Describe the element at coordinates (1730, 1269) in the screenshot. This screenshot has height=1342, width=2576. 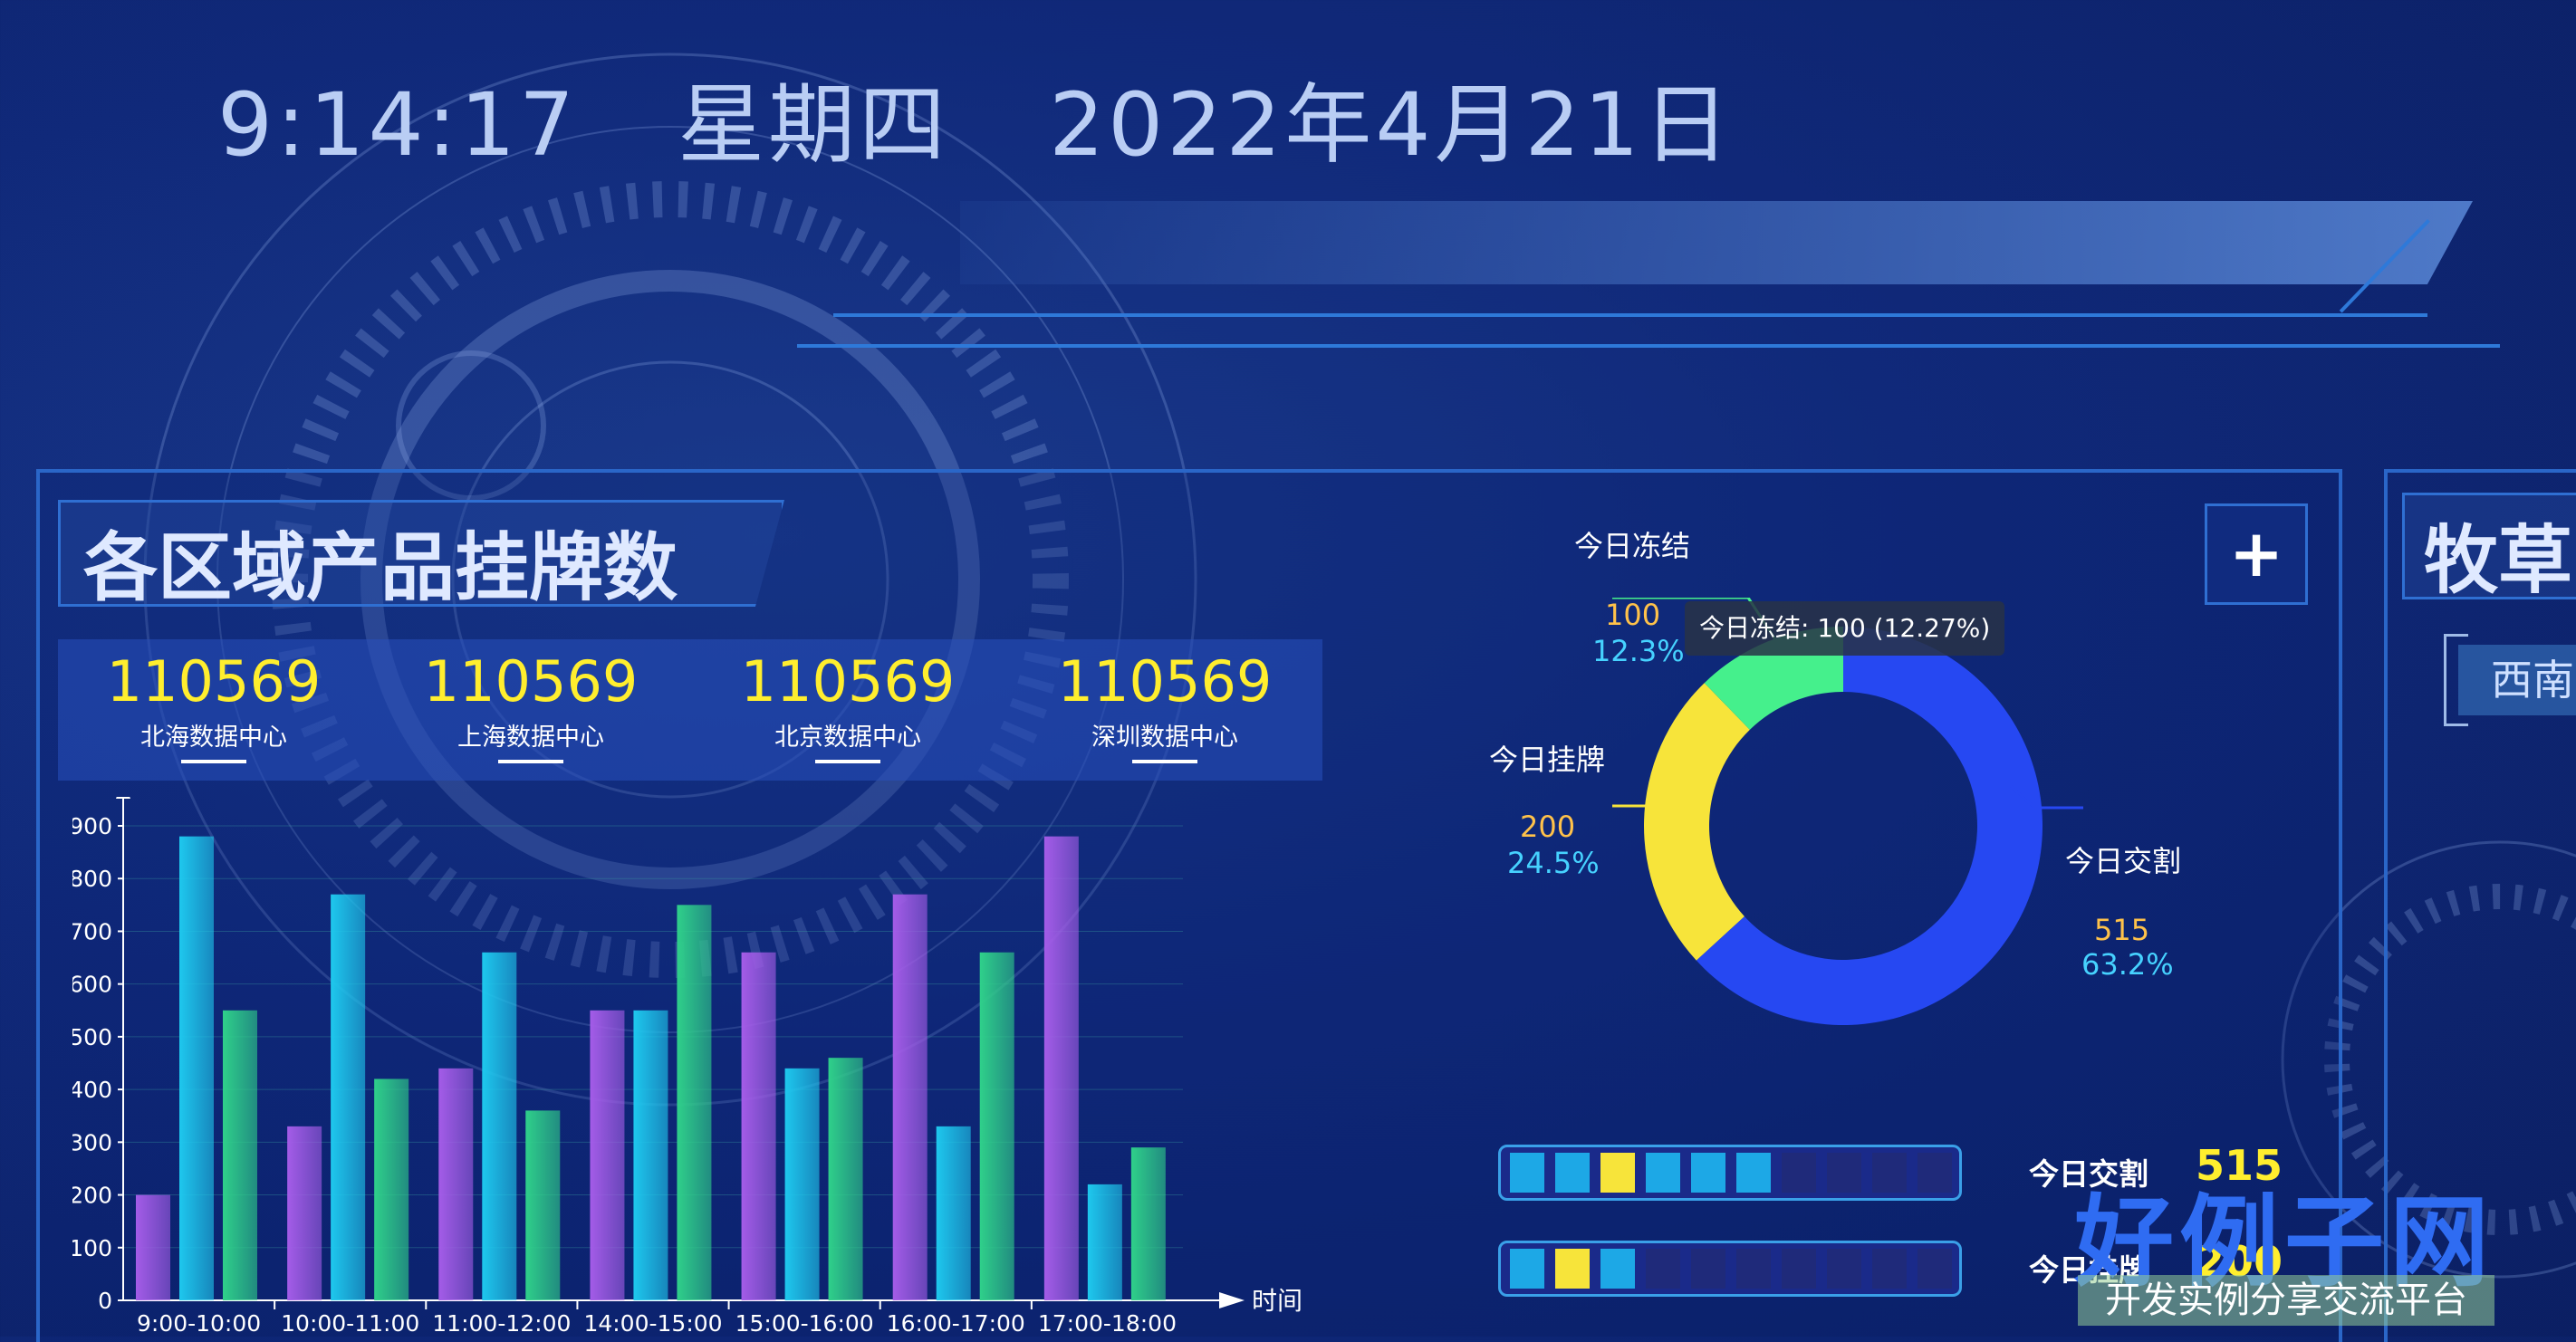
I see `progress-bar-listing` at that location.